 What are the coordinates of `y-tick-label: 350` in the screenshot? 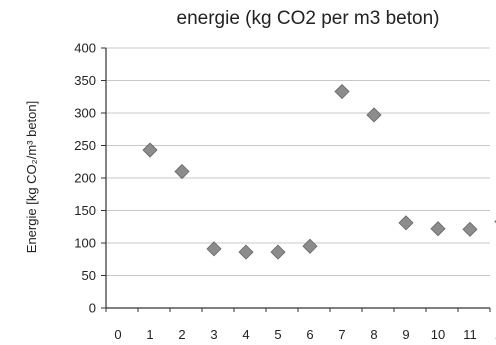 It's located at (85, 80).